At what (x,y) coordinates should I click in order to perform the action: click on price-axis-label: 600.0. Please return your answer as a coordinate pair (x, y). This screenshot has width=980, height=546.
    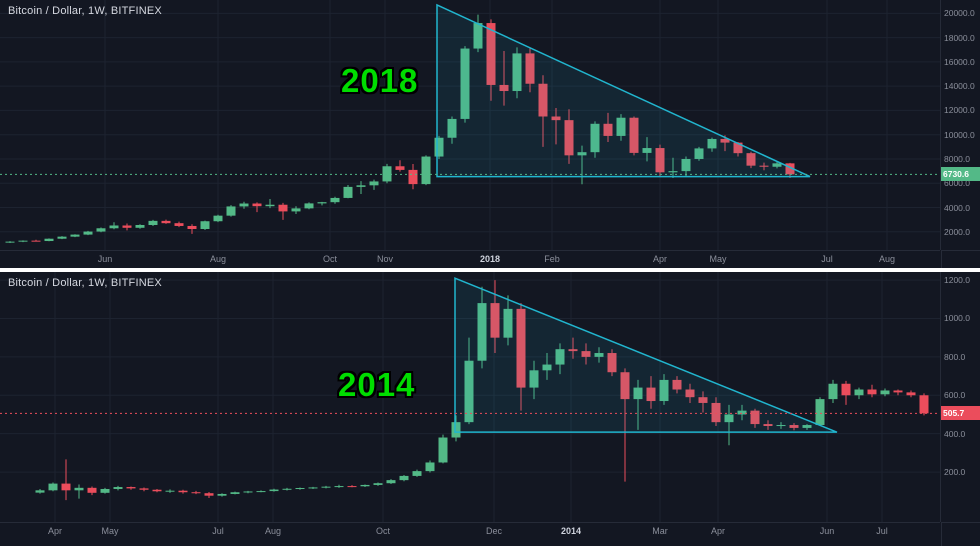
    Looking at the image, I should click on (955, 395).